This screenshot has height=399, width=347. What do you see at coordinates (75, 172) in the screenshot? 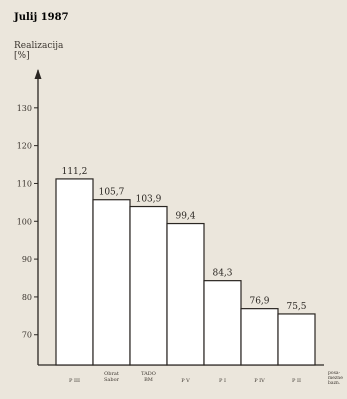
I see `bar-value-label: 111,2` at bounding box center [75, 172].